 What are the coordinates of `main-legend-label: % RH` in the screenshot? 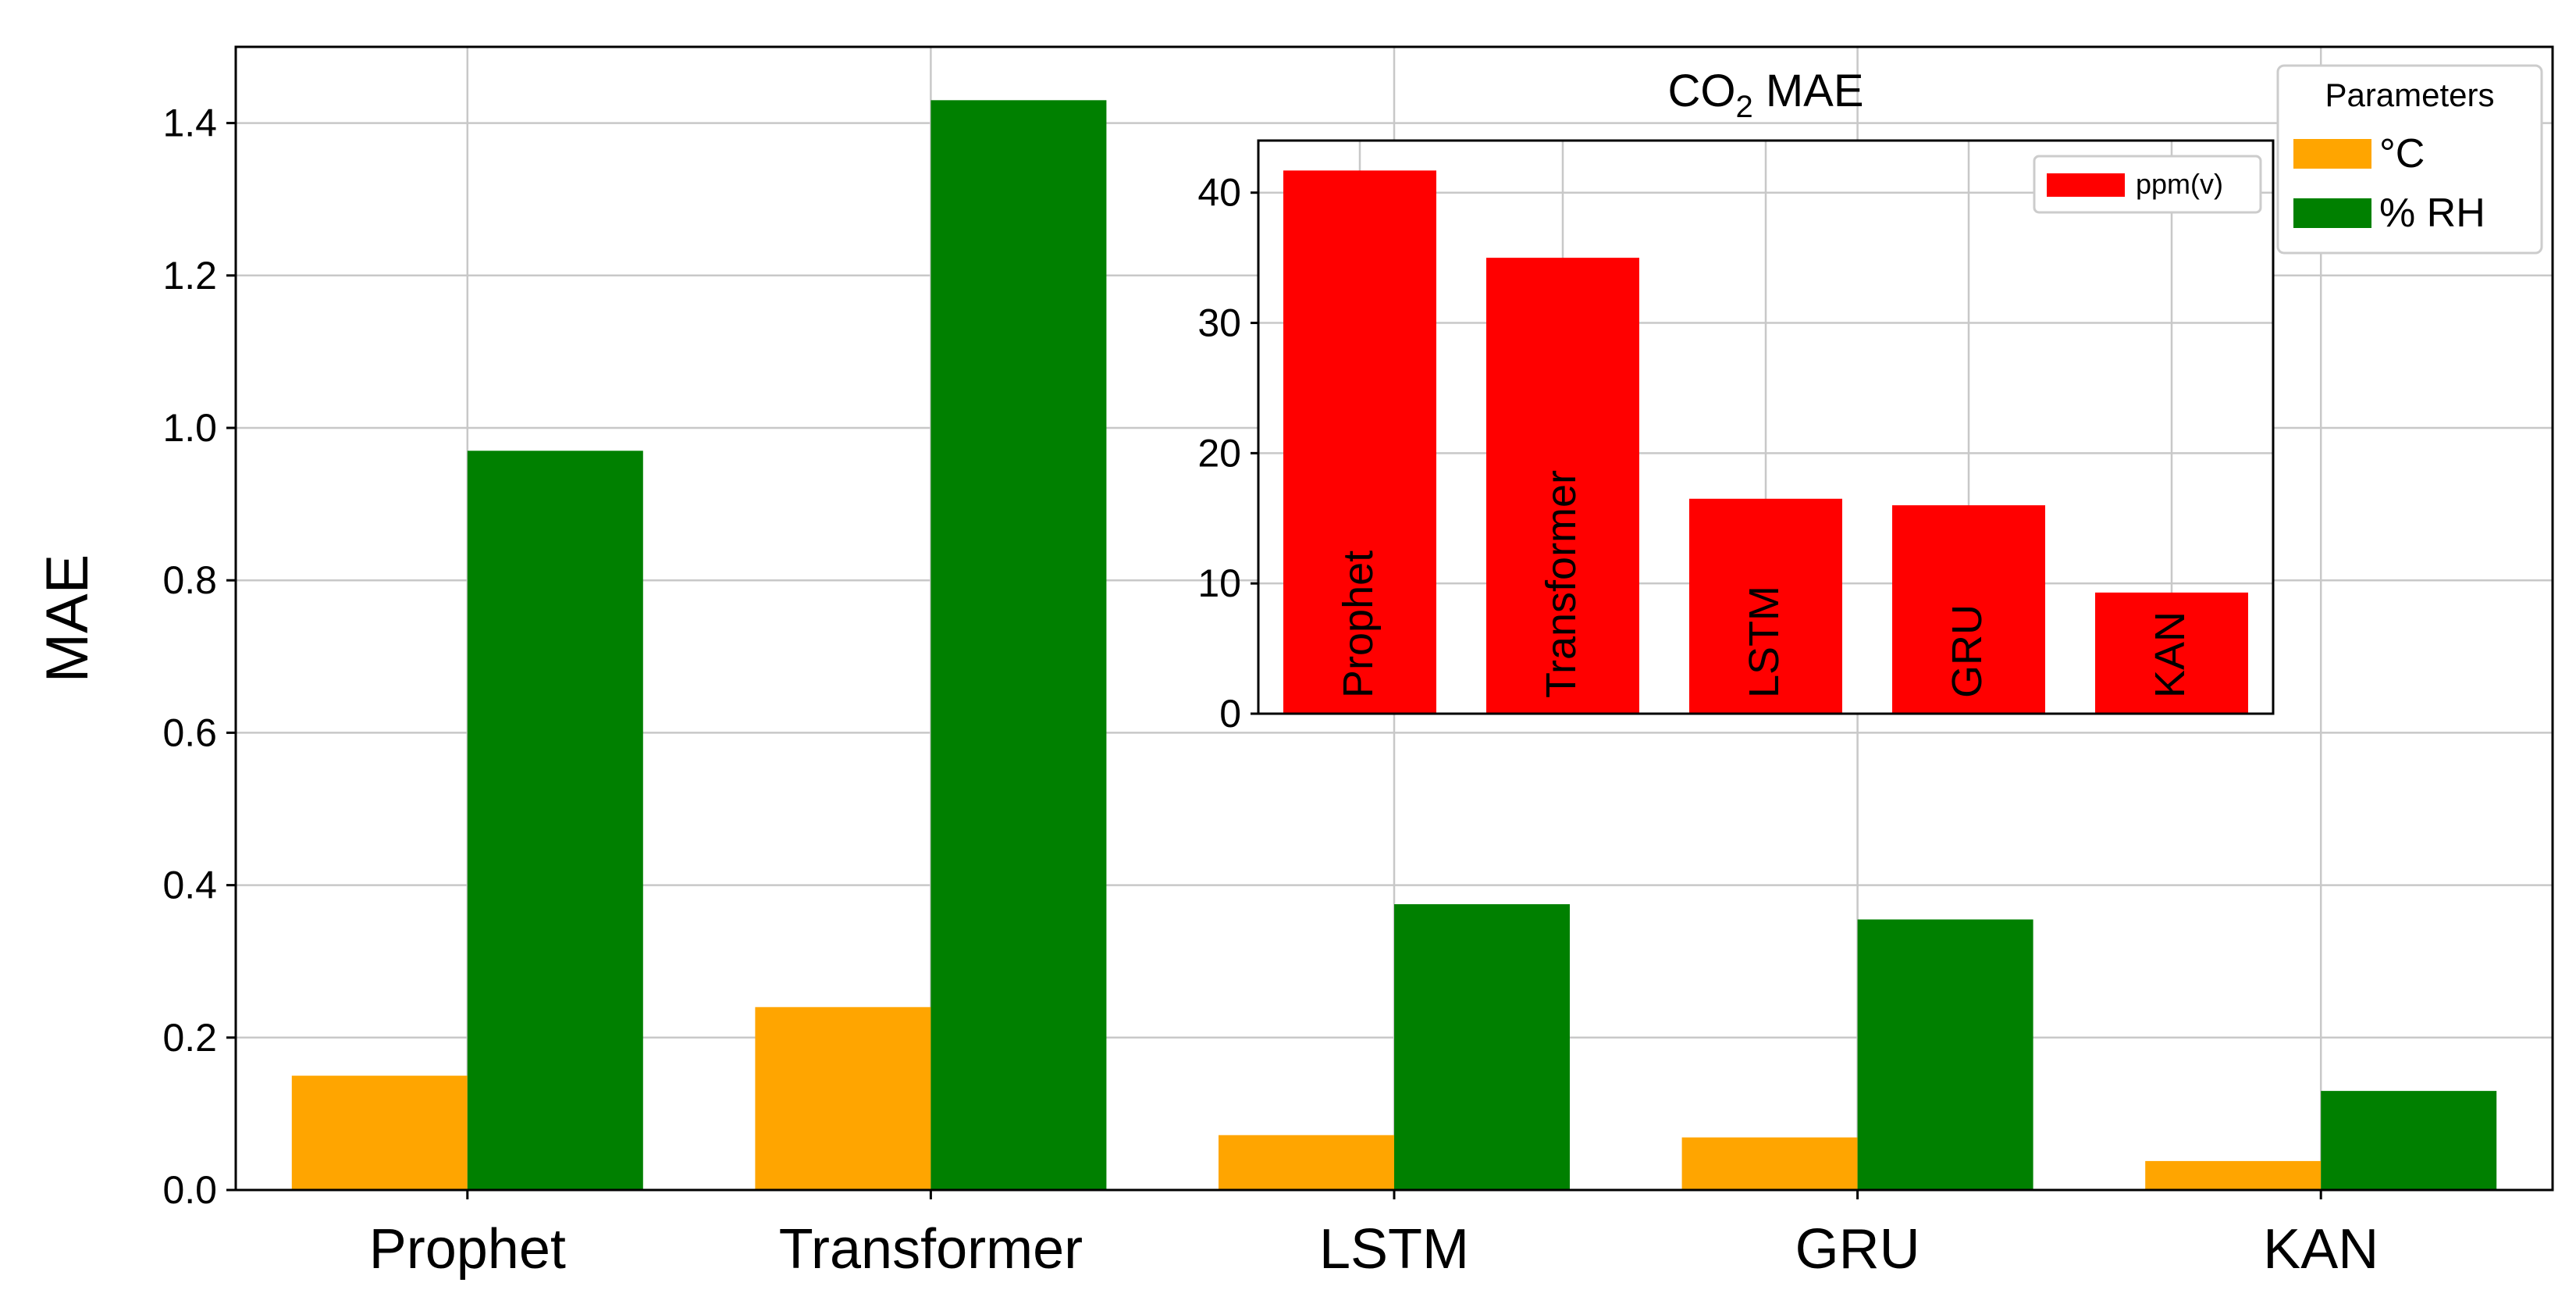 It's located at (2432, 213).